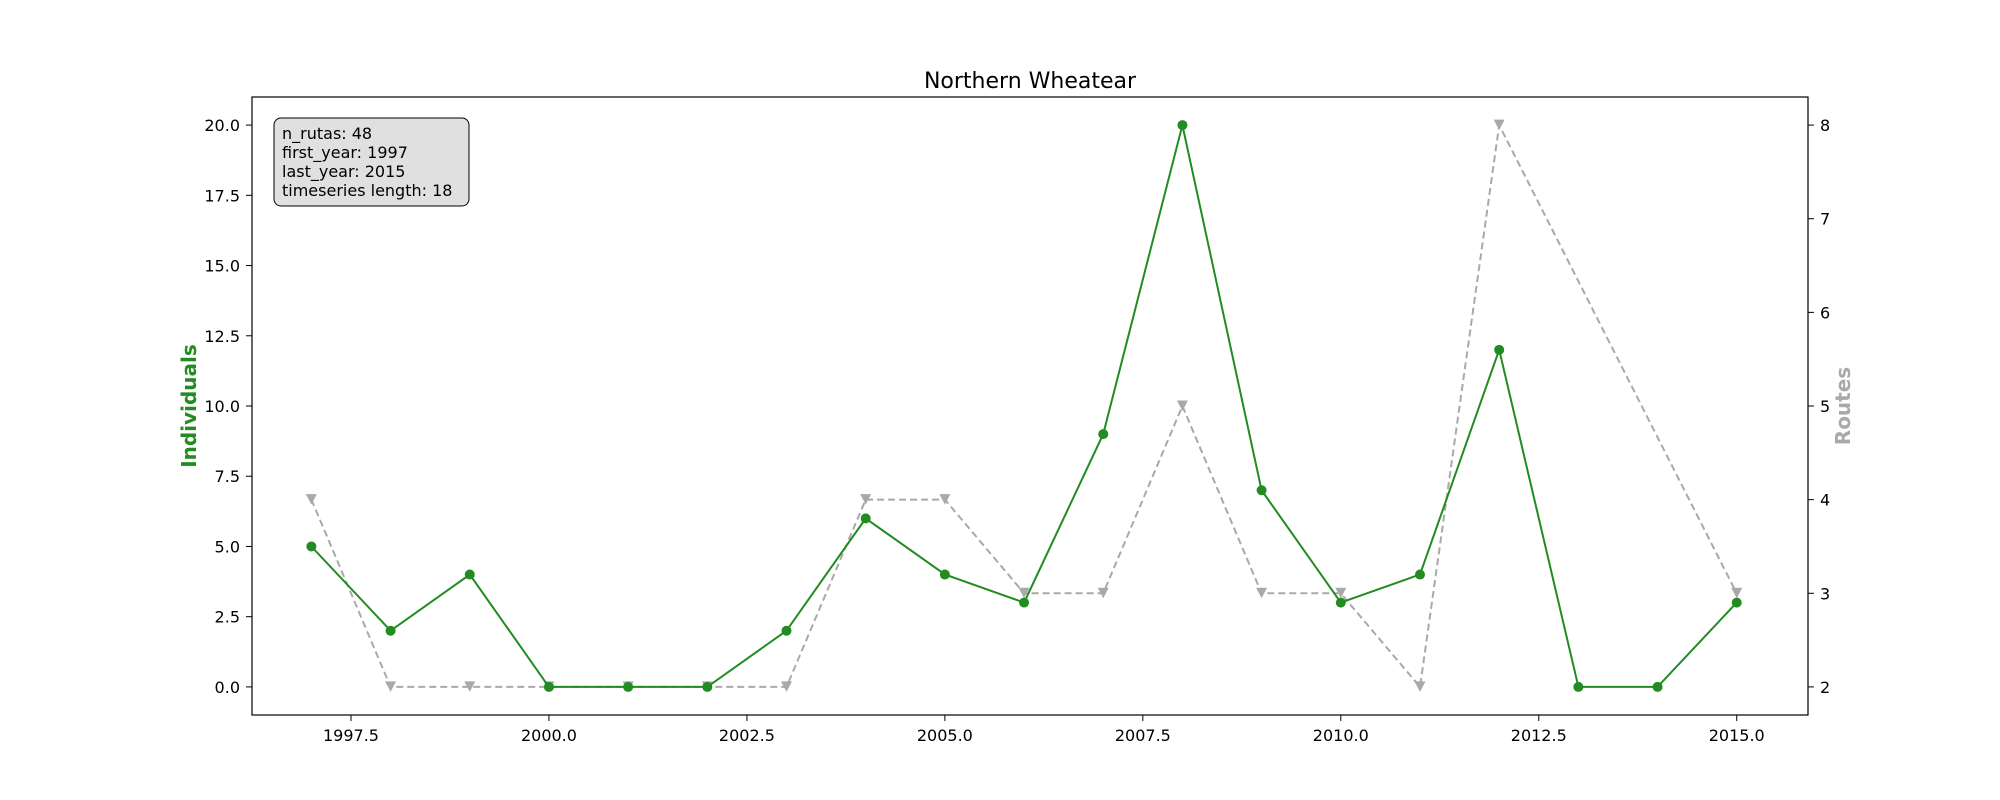  Describe the element at coordinates (227, 687) in the screenshot. I see `y-left-tick-label: 0.0` at that location.